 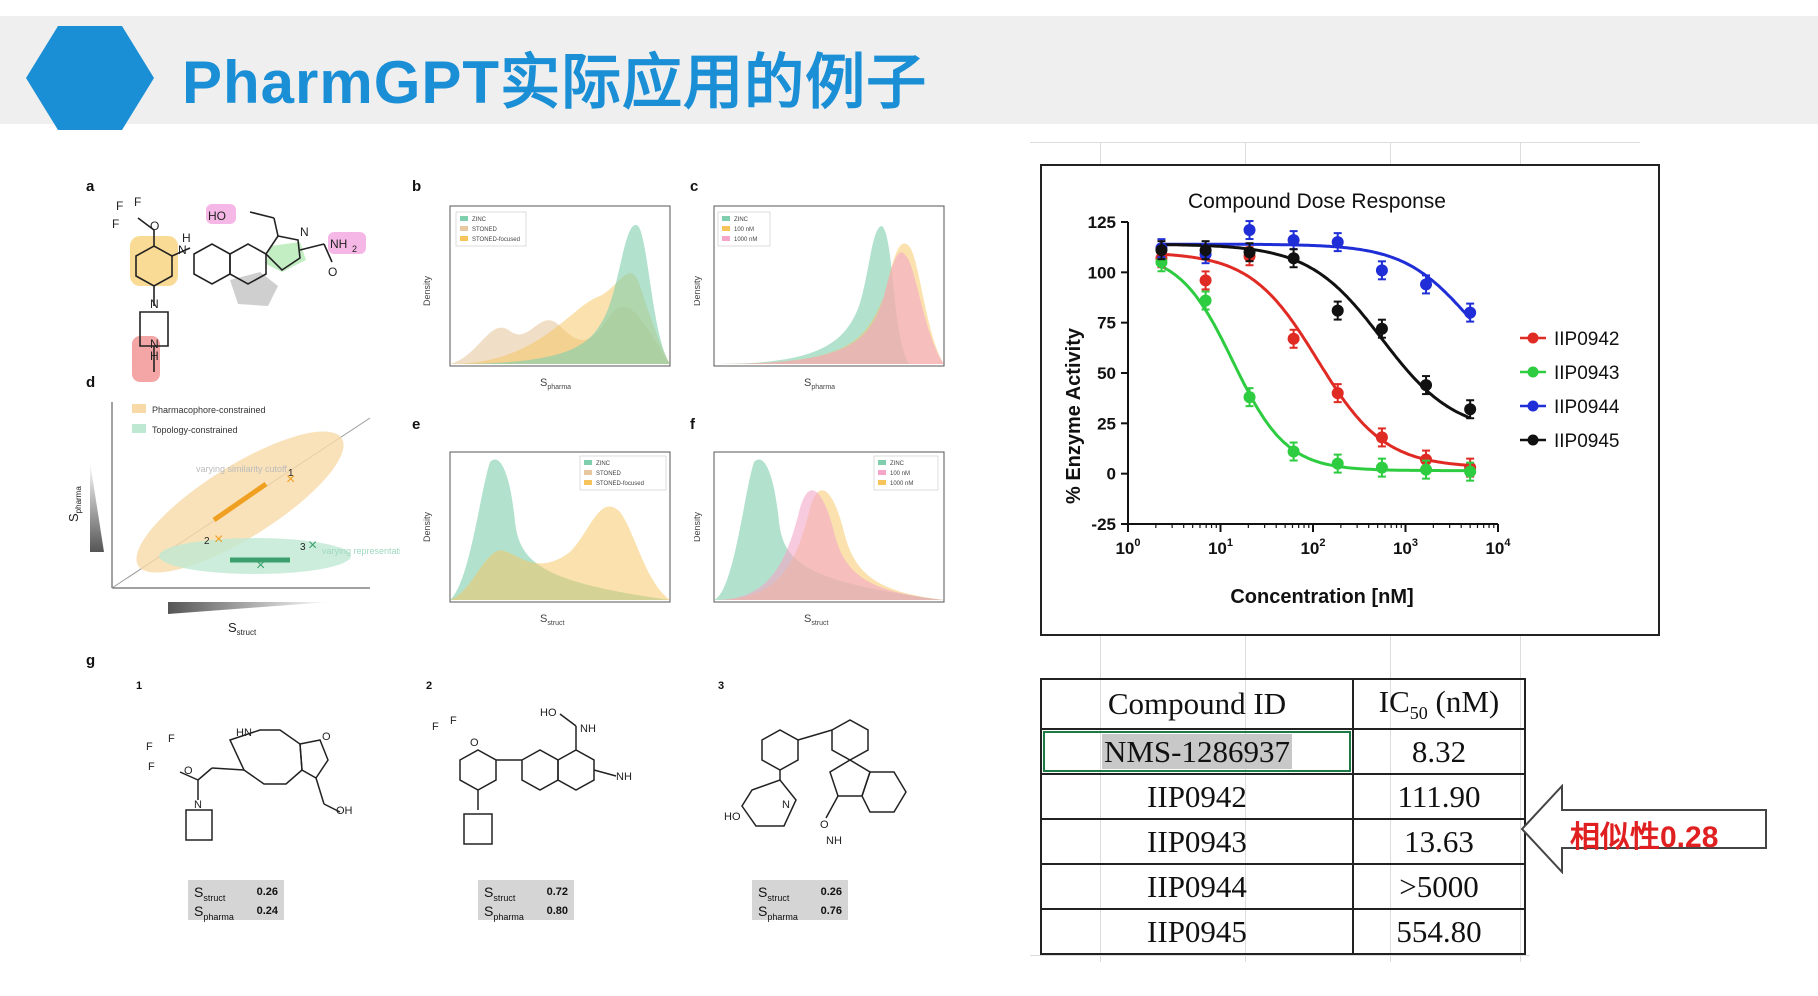 I want to click on legend-marker-IIP0943, so click(x=1533, y=372).